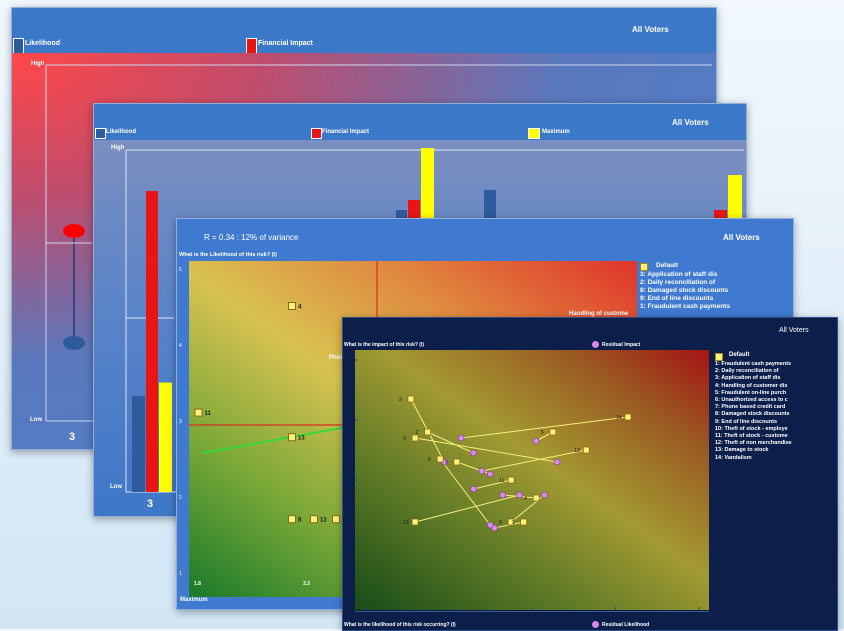 The height and width of the screenshot is (631, 844). What do you see at coordinates (286, 438) in the screenshot?
I see `panel3-regression-line` at bounding box center [286, 438].